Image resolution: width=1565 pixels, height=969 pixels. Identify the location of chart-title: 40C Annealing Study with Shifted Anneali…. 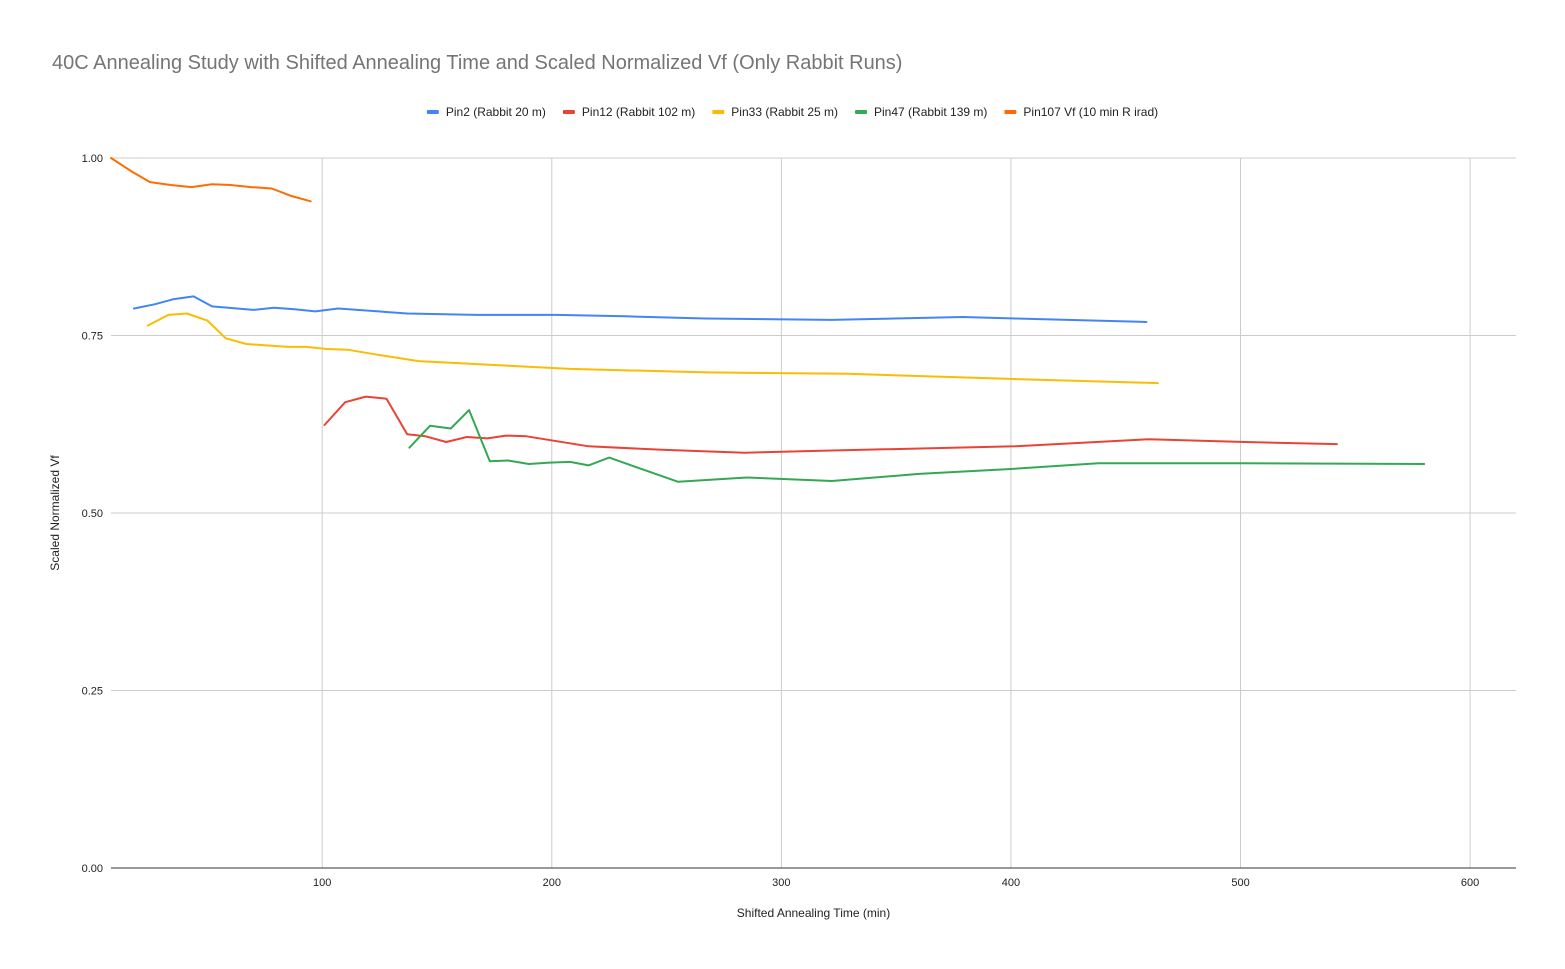
(477, 63).